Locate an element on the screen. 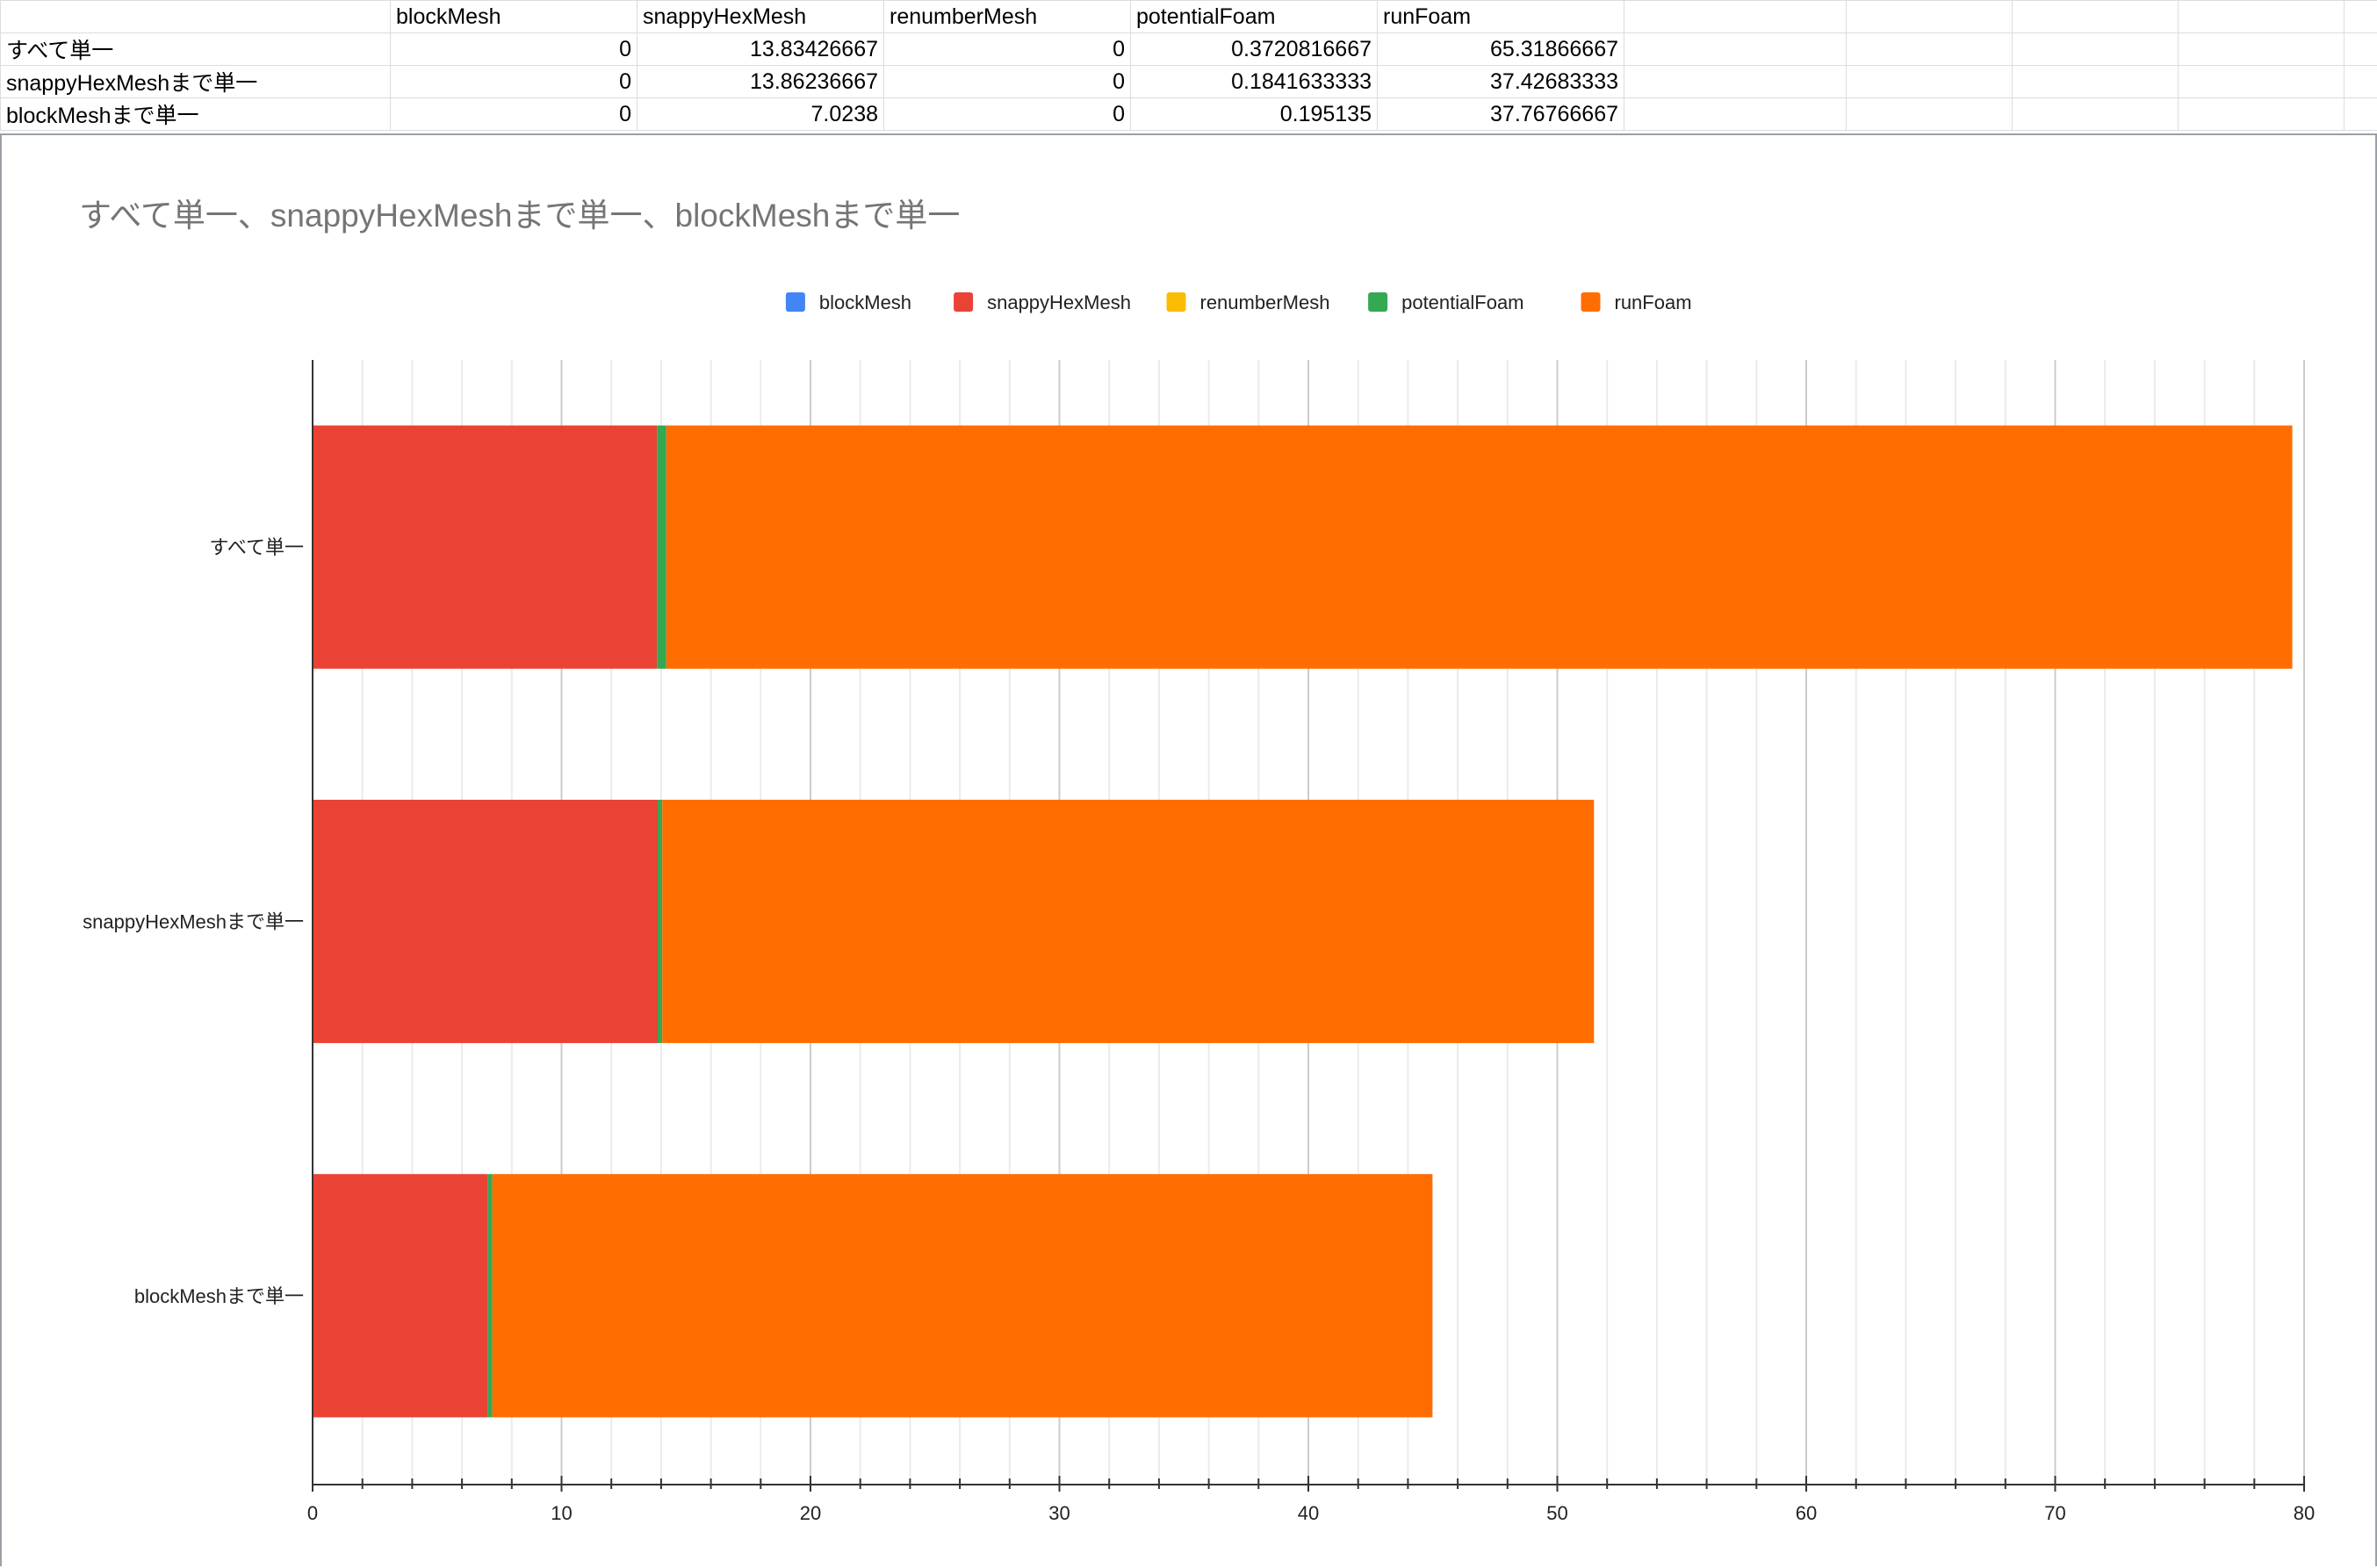  value-cell: 7.0238 is located at coordinates (760, 114).